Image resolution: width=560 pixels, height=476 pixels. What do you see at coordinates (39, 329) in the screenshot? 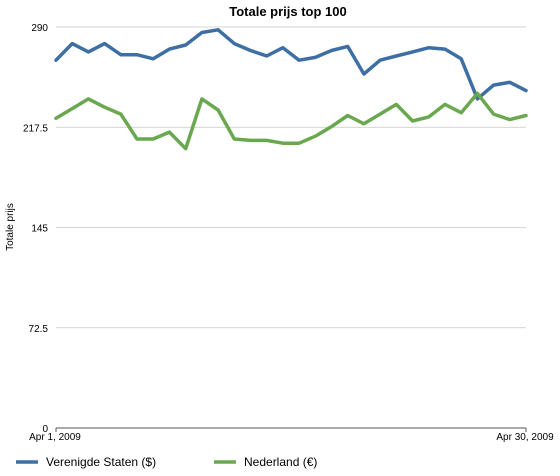
I see `y-tick-label: 72.5` at bounding box center [39, 329].